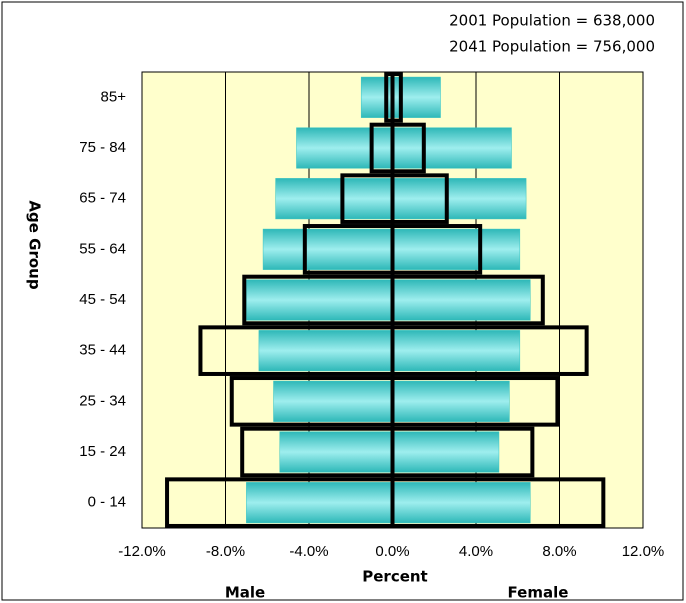 This screenshot has height=603, width=686. Describe the element at coordinates (102, 400) in the screenshot. I see `y-tick-label: 25 - 34` at that location.